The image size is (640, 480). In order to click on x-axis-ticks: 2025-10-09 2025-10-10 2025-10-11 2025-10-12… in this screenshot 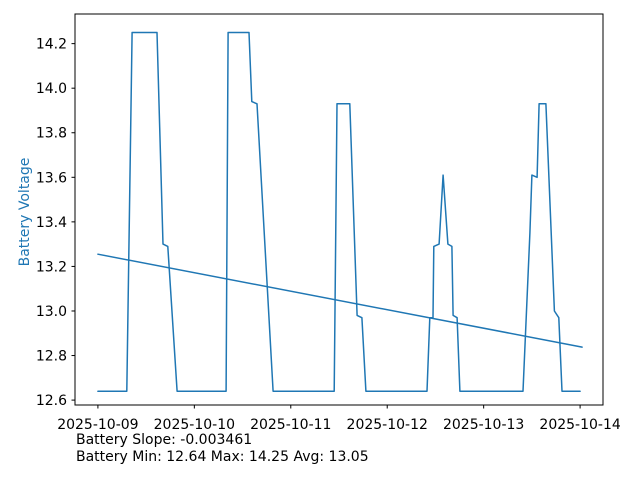, I will do `click(339, 419)`.